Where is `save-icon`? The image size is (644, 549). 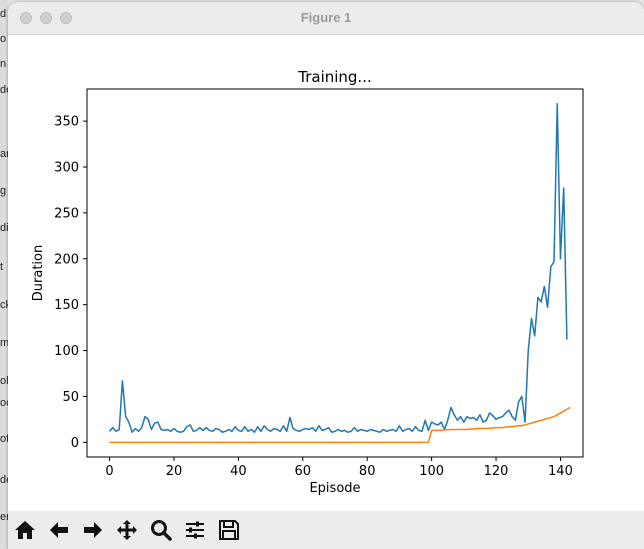
save-icon is located at coordinates (229, 530).